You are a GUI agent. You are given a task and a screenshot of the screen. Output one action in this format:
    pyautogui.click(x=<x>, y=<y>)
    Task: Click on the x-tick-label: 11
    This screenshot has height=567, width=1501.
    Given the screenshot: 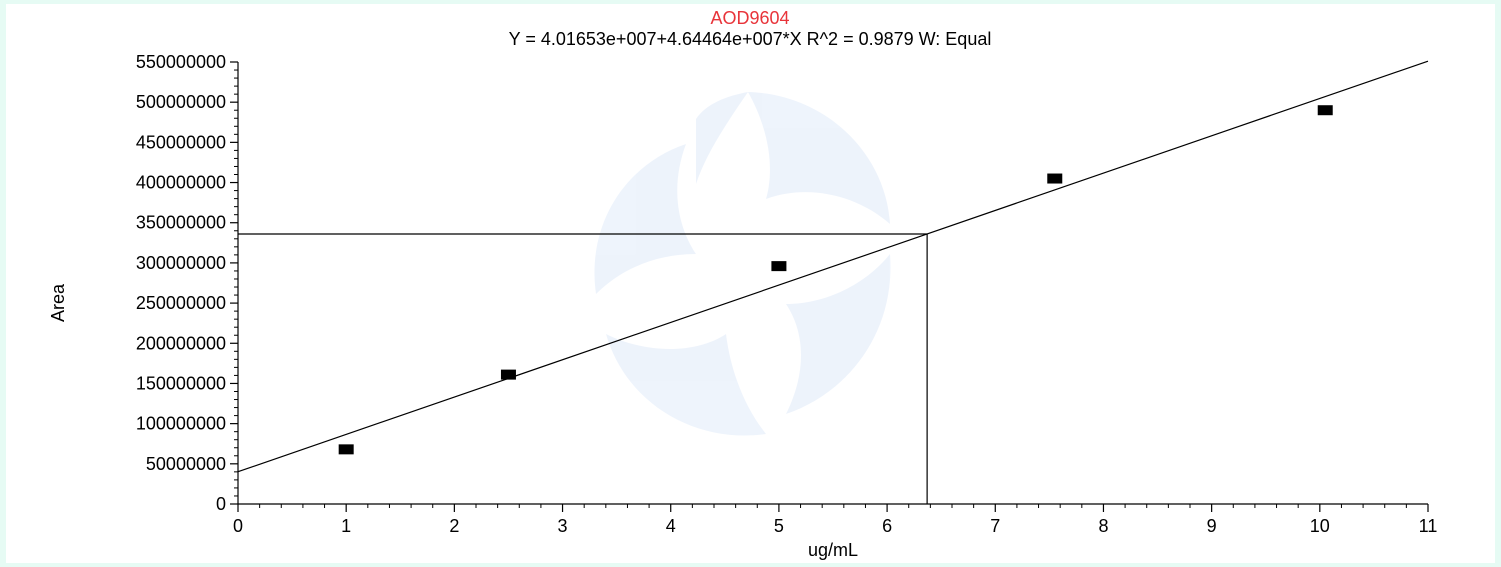 What is the action you would take?
    pyautogui.click(x=1428, y=526)
    